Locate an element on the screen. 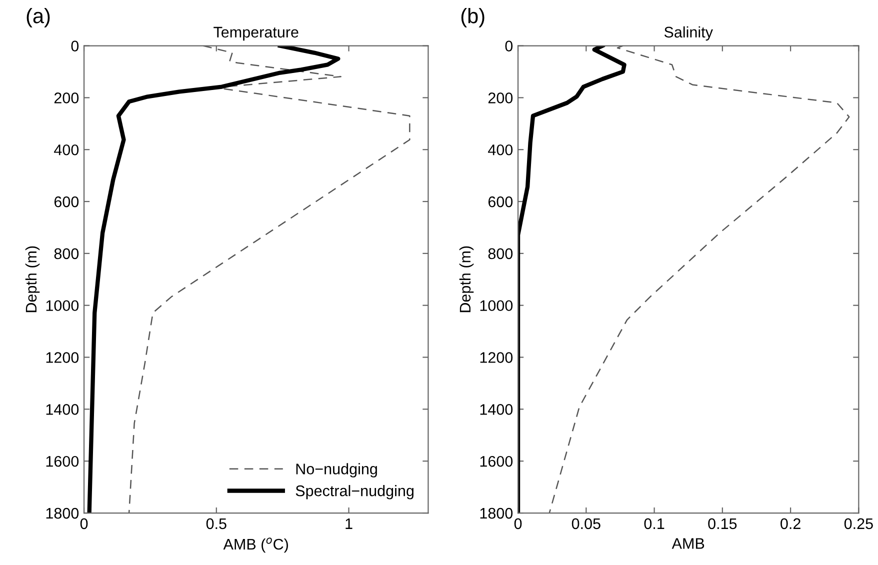 This screenshot has width=878, height=565. x-tick-label: 0.25 is located at coordinates (858, 524).